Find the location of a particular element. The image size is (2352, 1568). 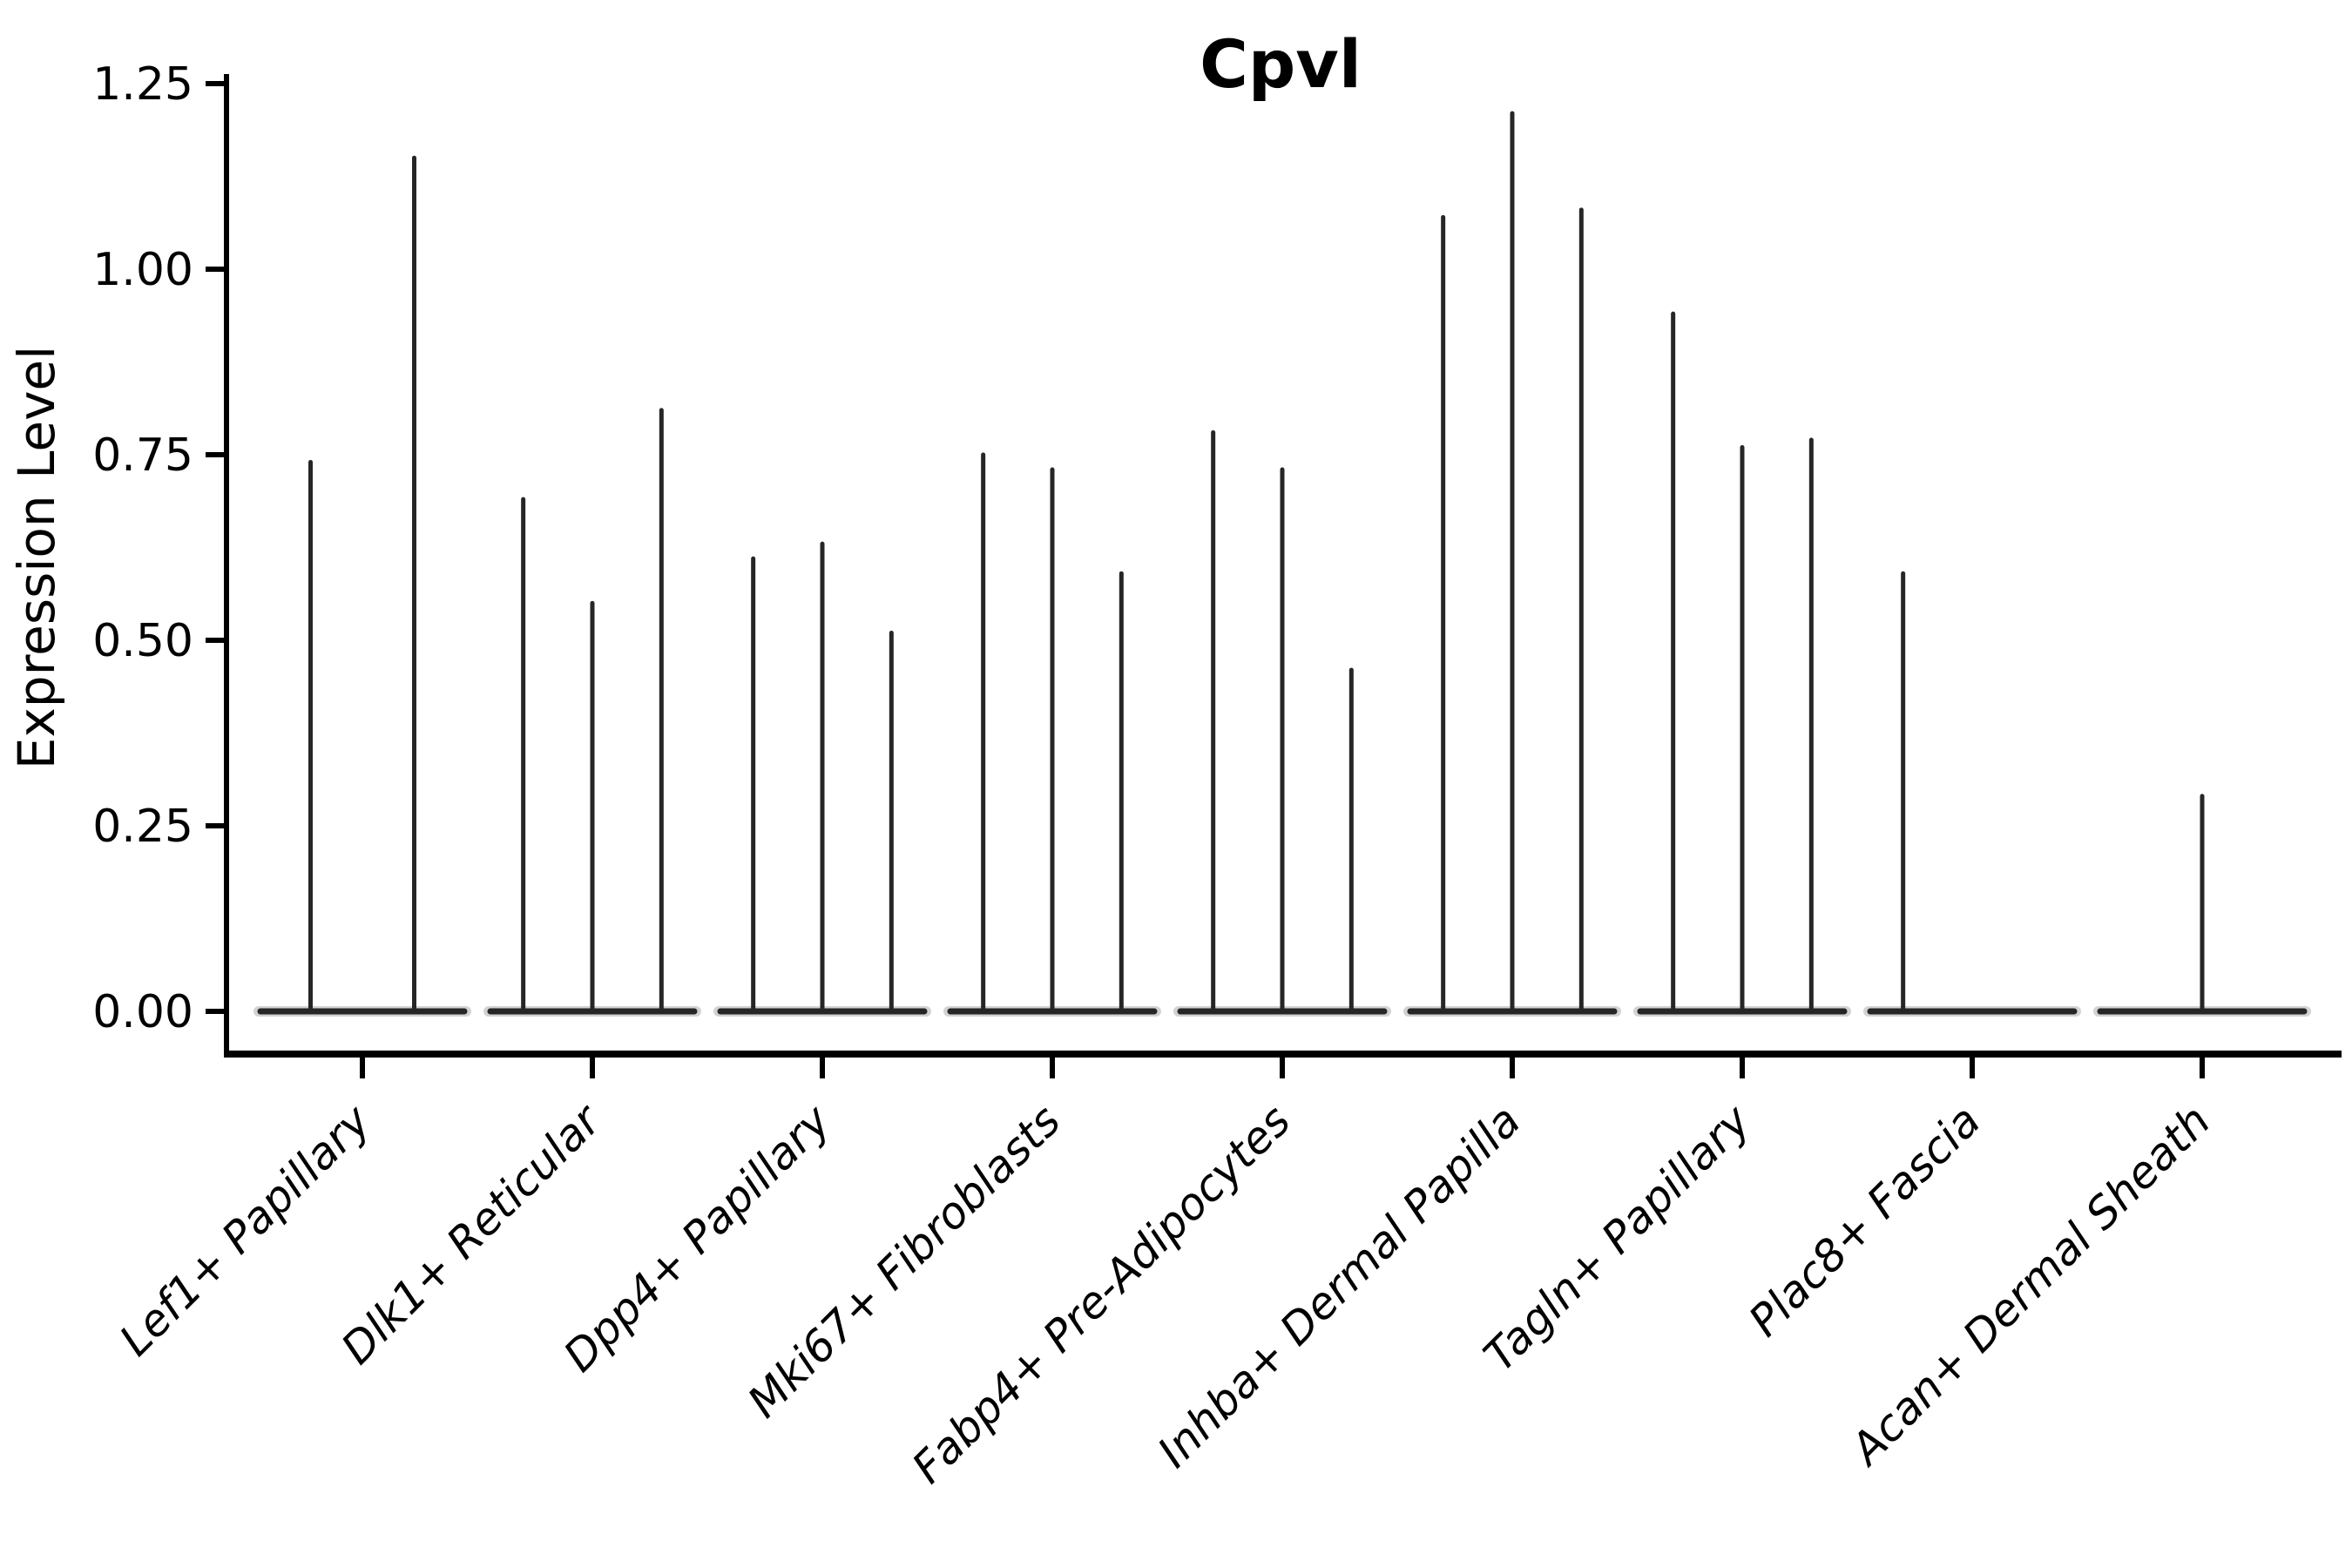

x-category-label: Fabp4+ Pre-Adipocytes is located at coordinates (1101, 1294).